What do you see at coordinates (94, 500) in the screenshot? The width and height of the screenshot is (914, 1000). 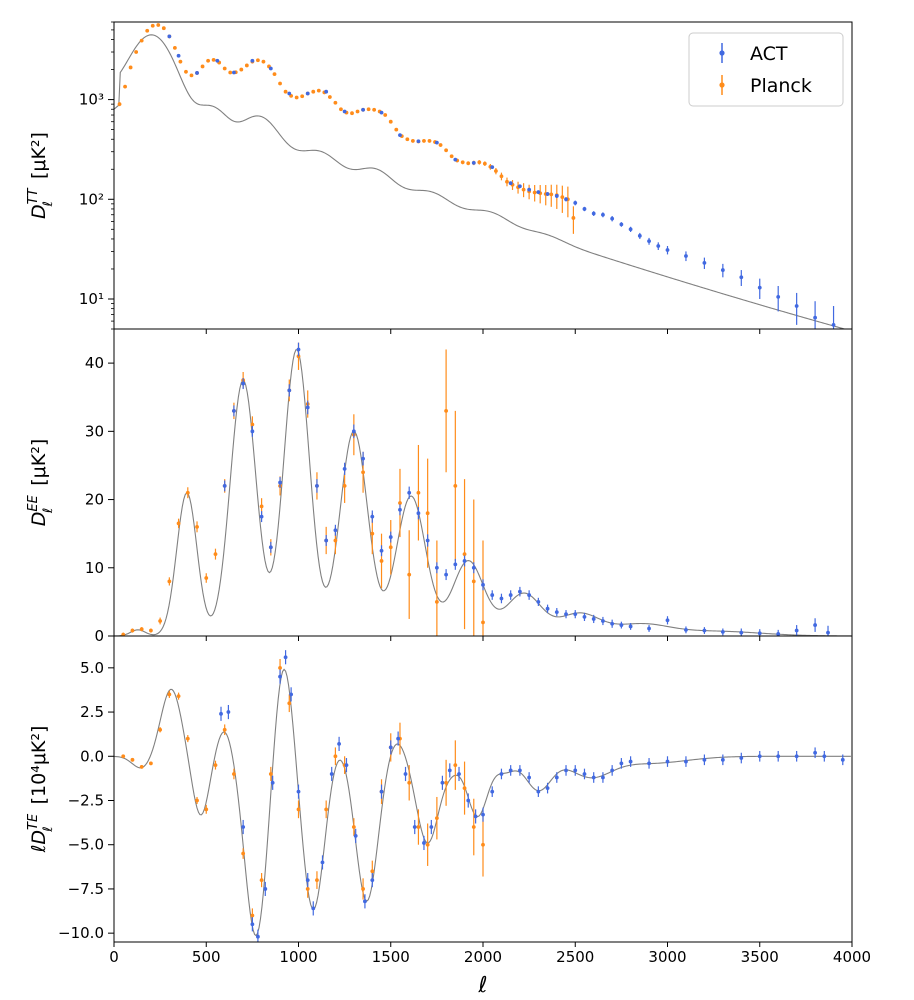 I see `y-tick-label-ee: 20` at bounding box center [94, 500].